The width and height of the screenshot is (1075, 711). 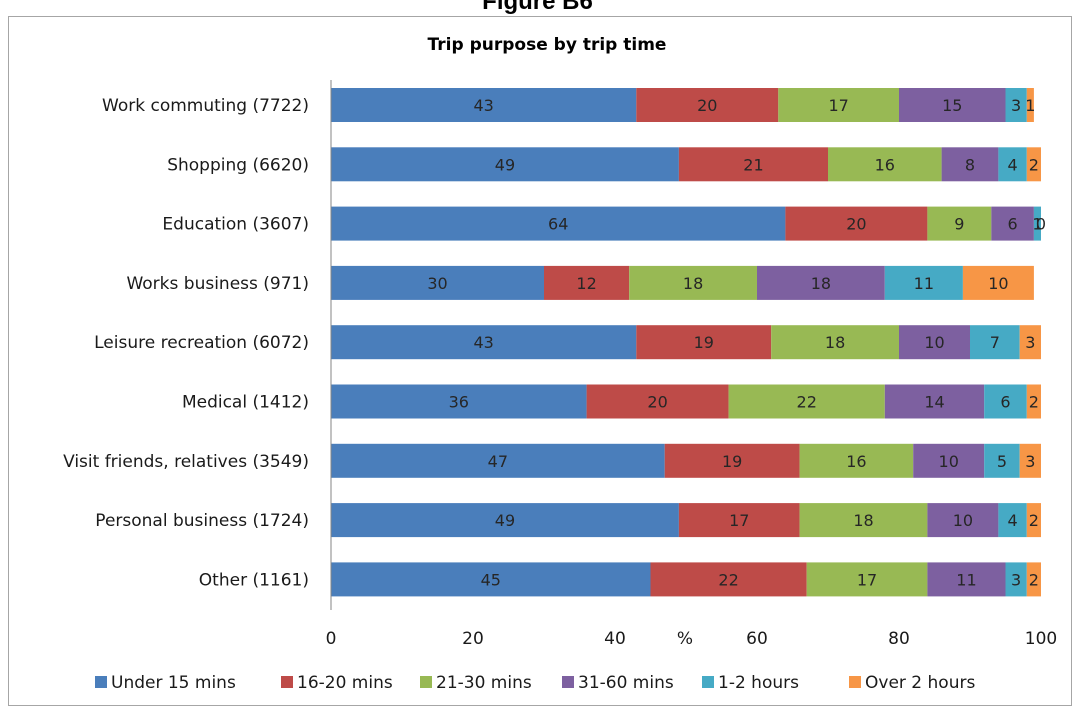 What do you see at coordinates (217, 284) in the screenshot?
I see `category-label: Works business (971)` at bounding box center [217, 284].